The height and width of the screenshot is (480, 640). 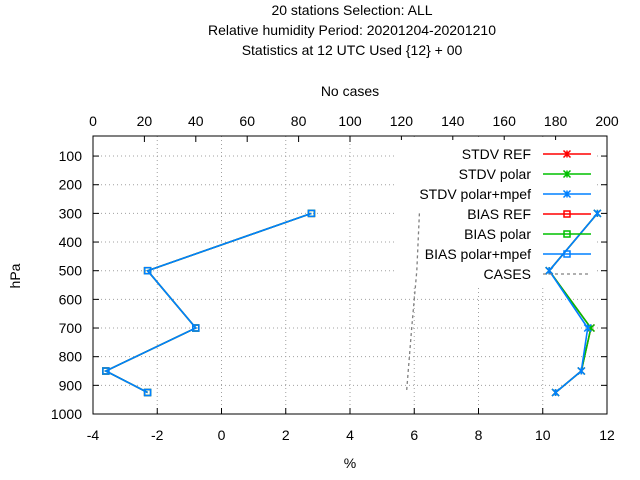 I want to click on y-tick-labels: 100 200 300 400 500 600 700 800 900 1000, so click(x=66, y=285).